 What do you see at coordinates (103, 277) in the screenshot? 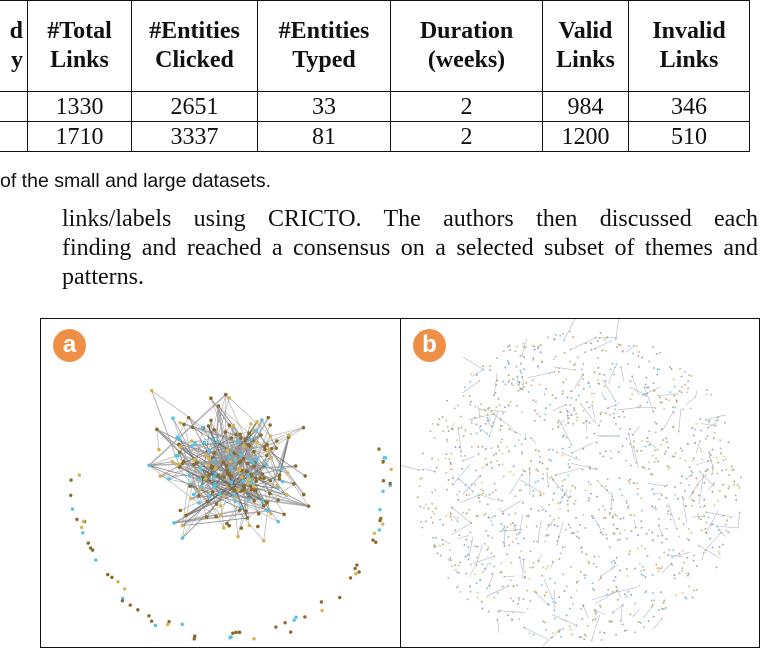
I see `paragraph-line: patterns.` at bounding box center [103, 277].